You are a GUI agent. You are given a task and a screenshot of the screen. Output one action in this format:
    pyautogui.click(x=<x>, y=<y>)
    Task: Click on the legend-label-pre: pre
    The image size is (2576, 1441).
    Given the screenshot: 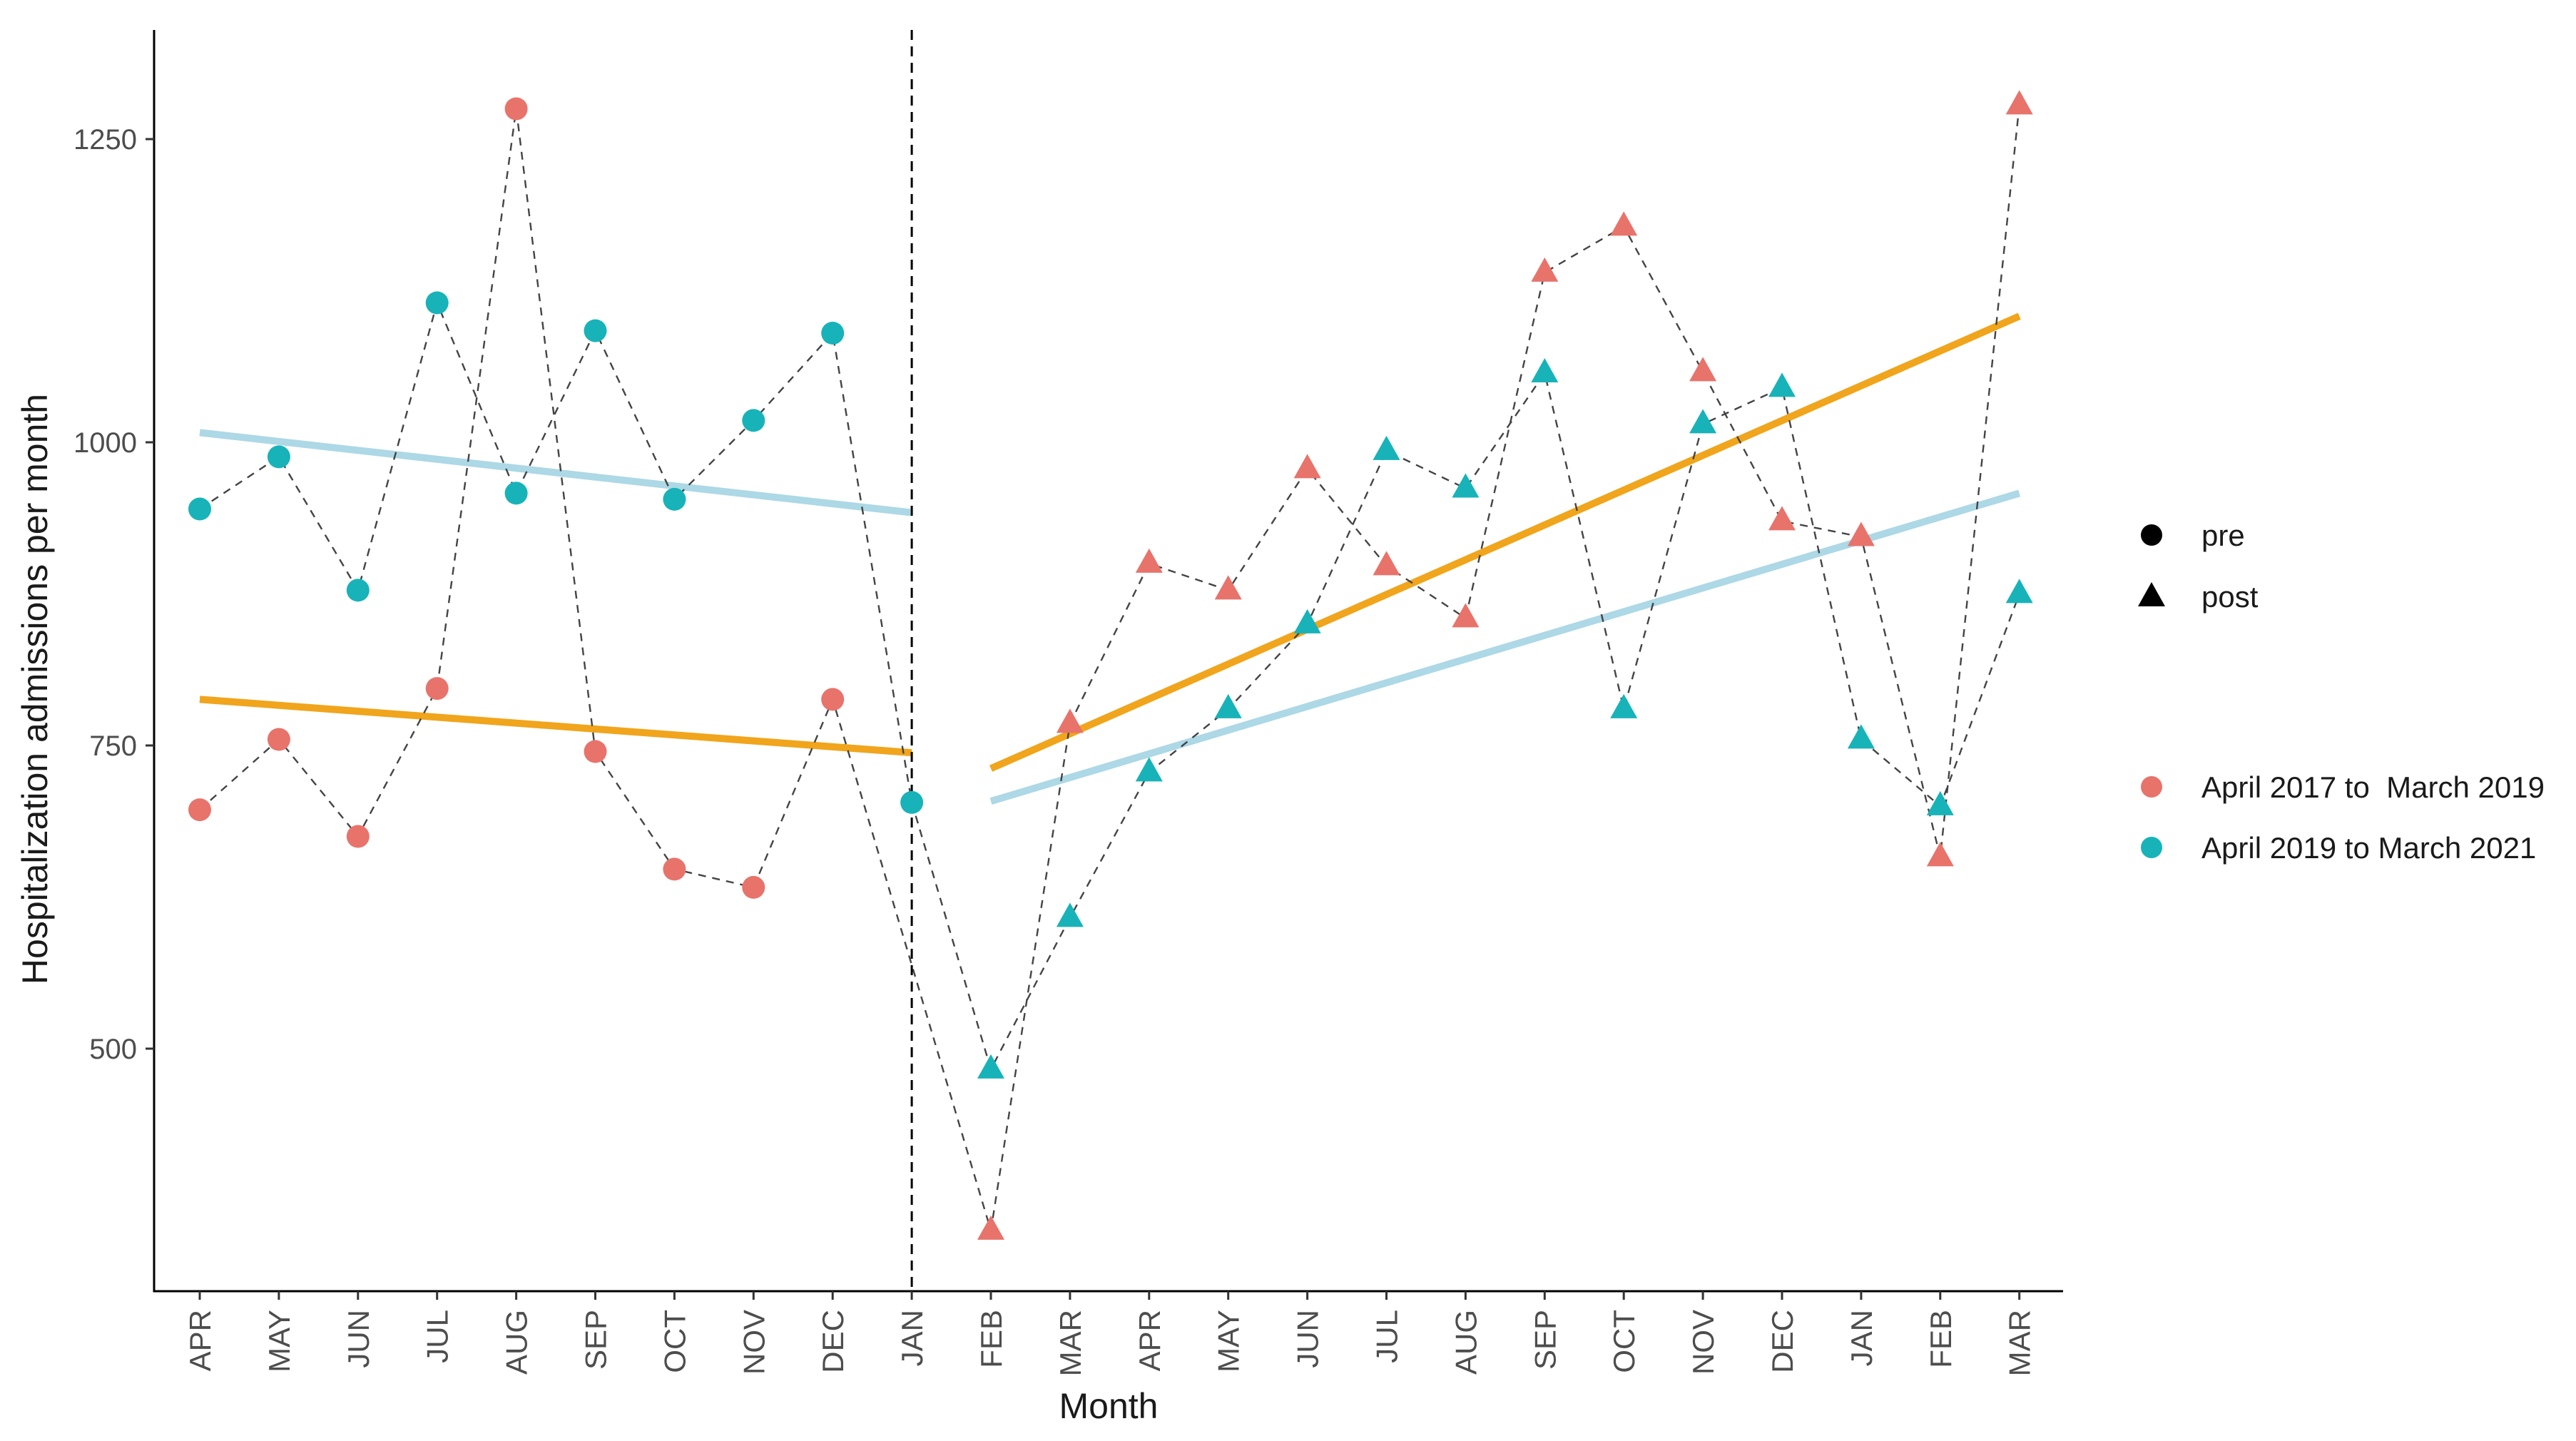 What is the action you would take?
    pyautogui.click(x=2223, y=535)
    